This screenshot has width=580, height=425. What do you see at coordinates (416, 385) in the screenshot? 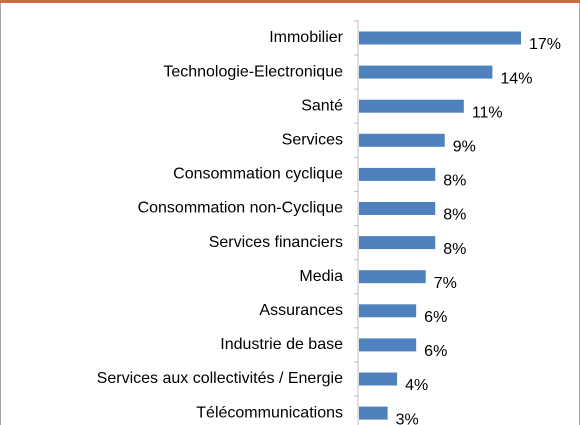
I see `value-label: 4%` at bounding box center [416, 385].